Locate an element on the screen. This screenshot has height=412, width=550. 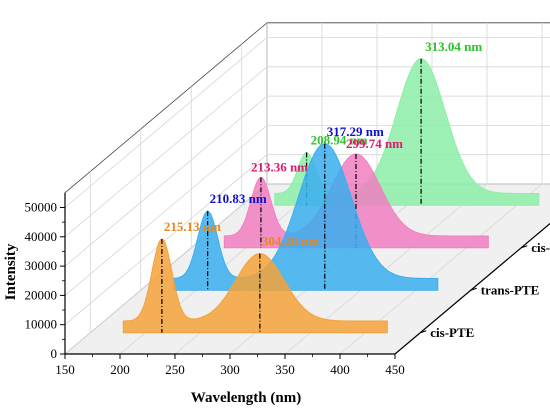
peak-label: 210.83 nm is located at coordinates (238, 198).